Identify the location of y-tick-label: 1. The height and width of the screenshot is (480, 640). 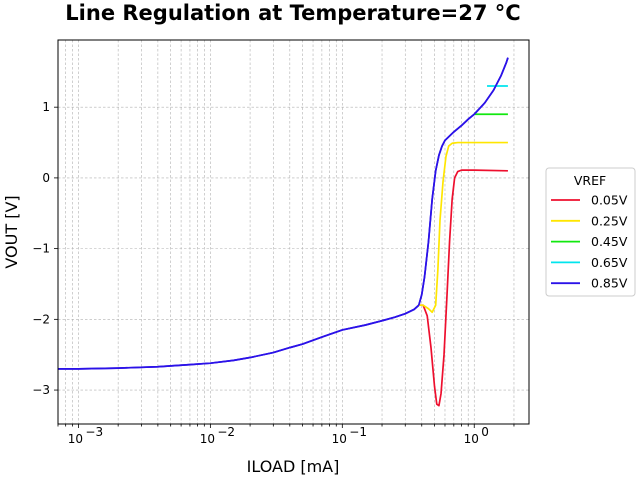
(46, 107).